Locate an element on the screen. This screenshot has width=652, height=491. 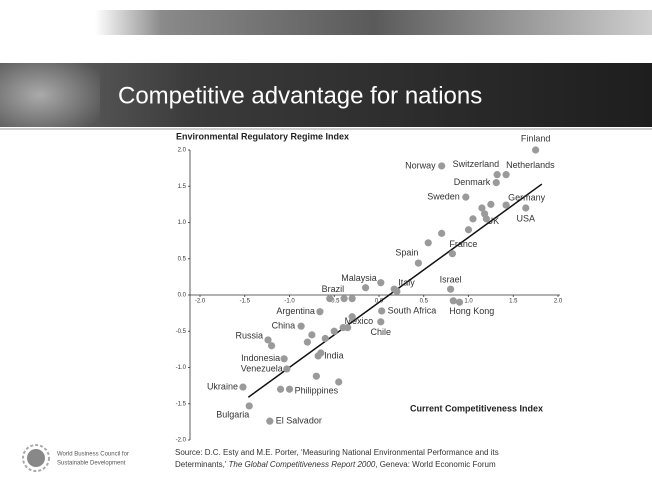
y-tick-label: -2.0 is located at coordinates (181, 441).